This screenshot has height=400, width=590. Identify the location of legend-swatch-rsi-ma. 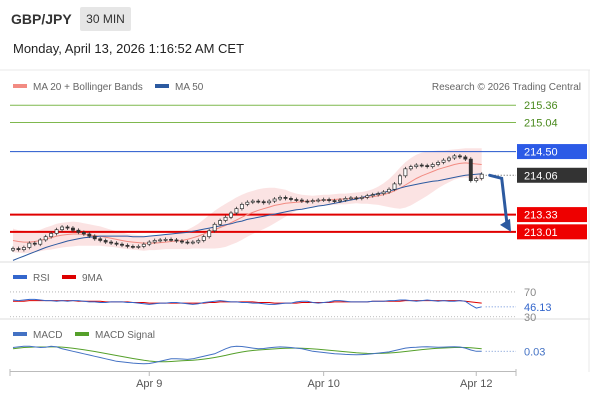
(69, 277).